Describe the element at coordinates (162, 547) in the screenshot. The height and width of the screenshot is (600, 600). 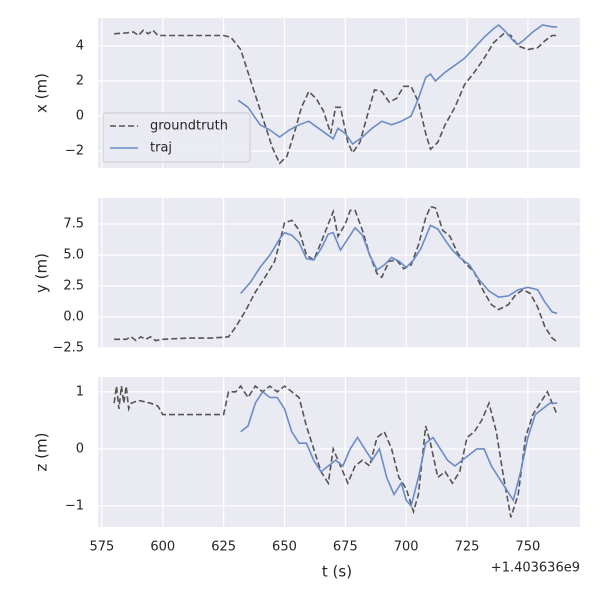
I see `x-tick-label: 600` at that location.